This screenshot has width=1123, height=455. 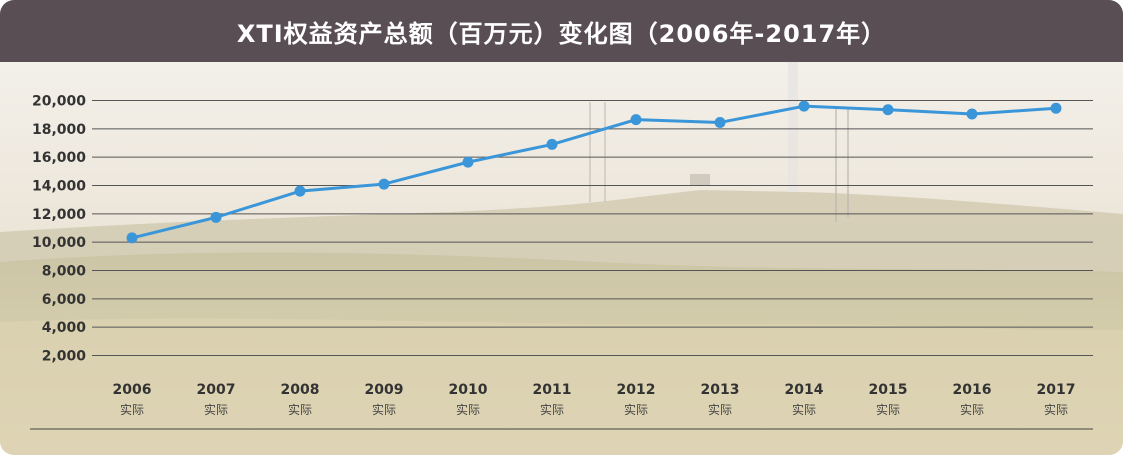 What do you see at coordinates (300, 390) in the screenshot?
I see `x-tick-label: 2008` at bounding box center [300, 390].